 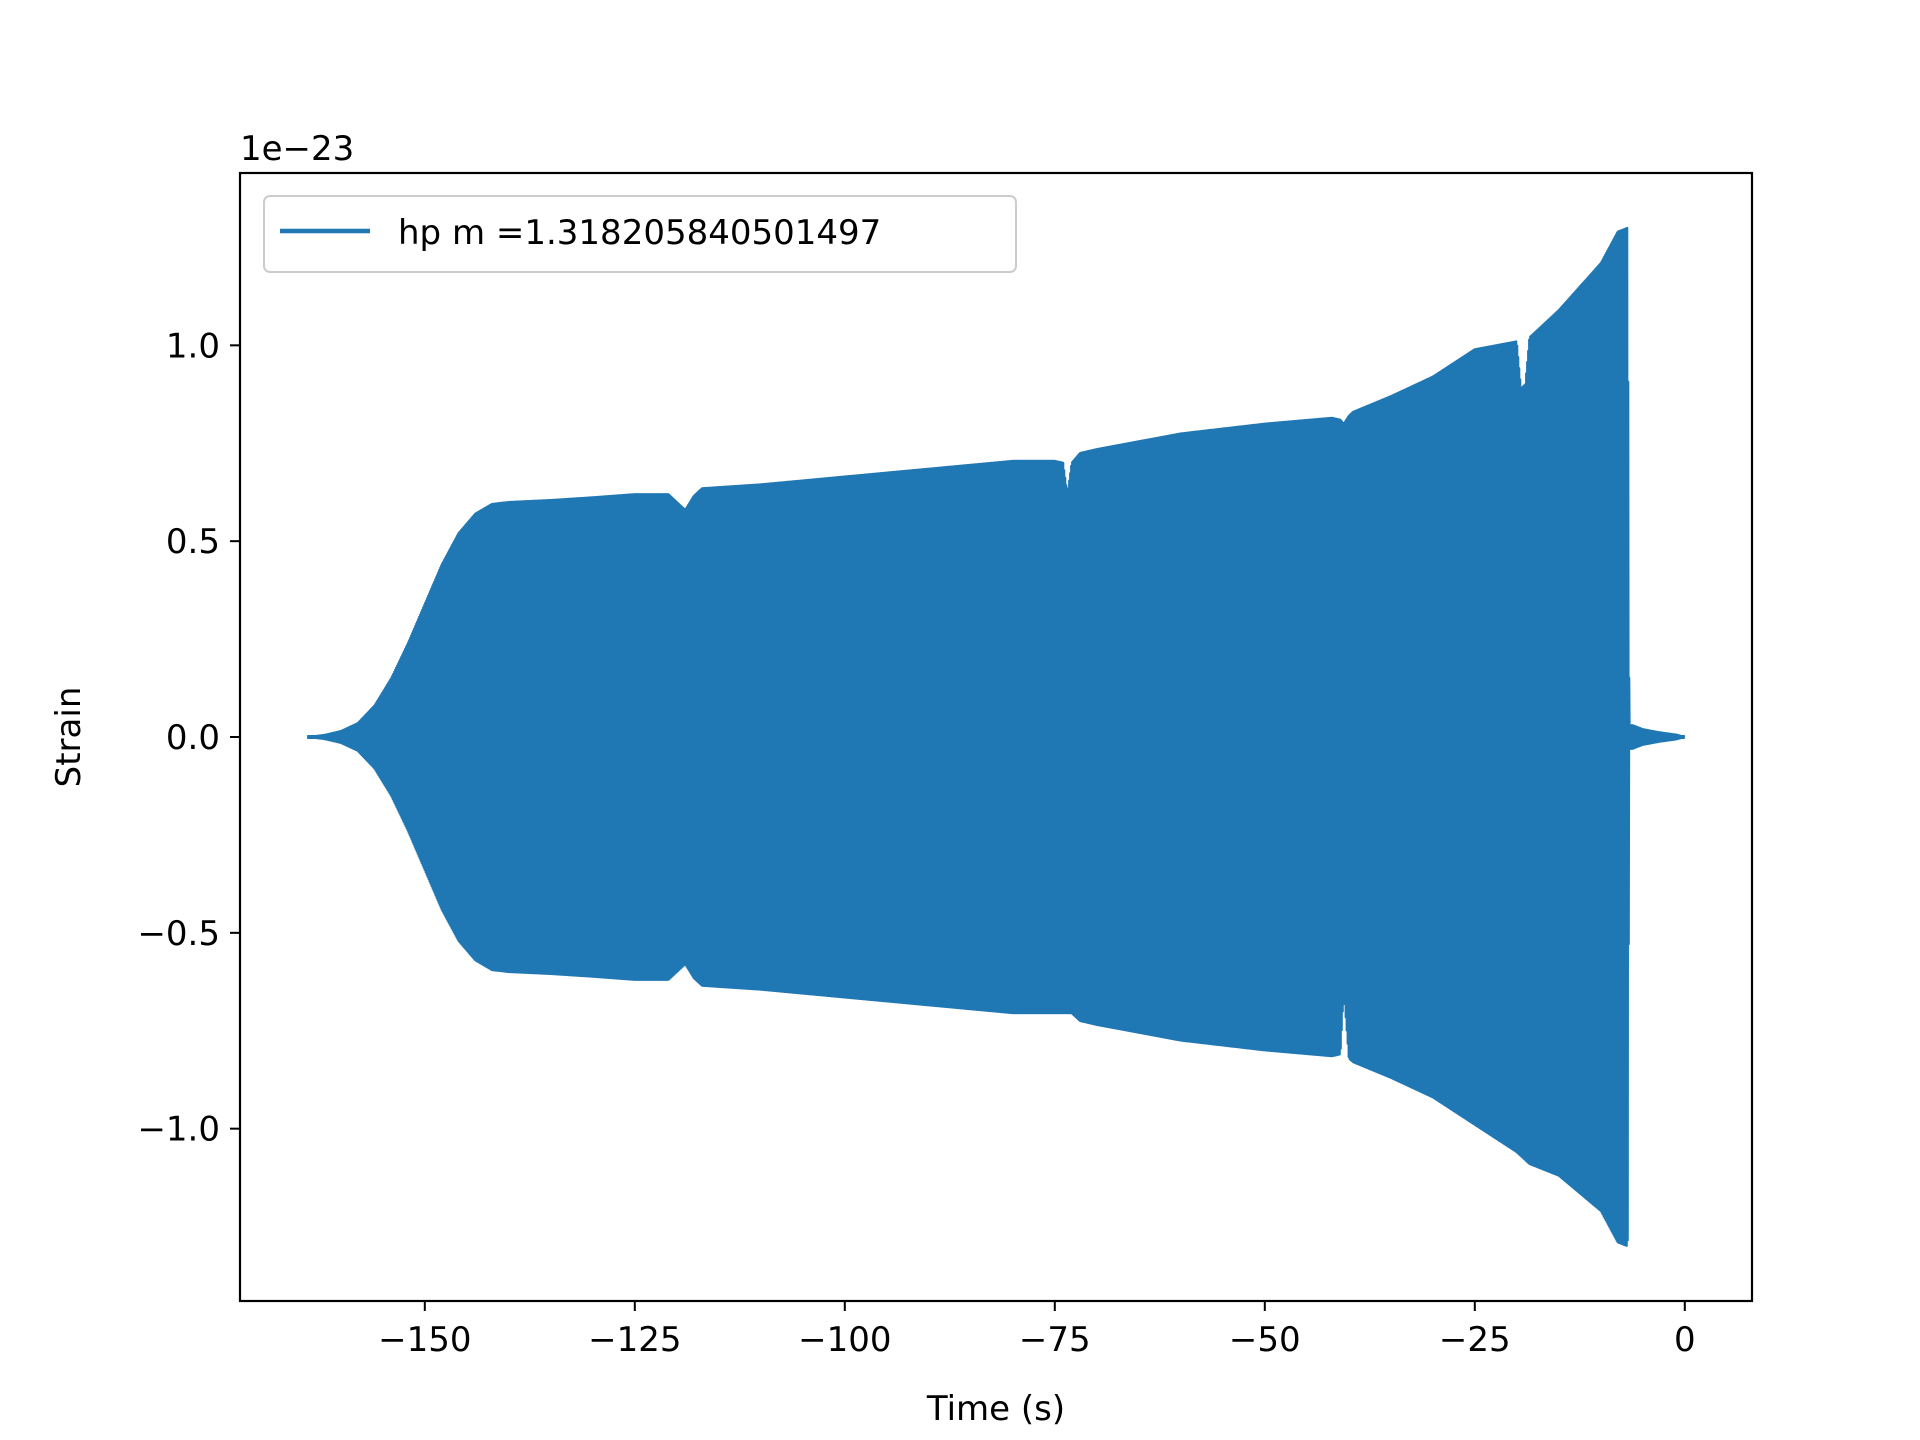 I want to click on y-axis-label: Strain, so click(x=69, y=737).